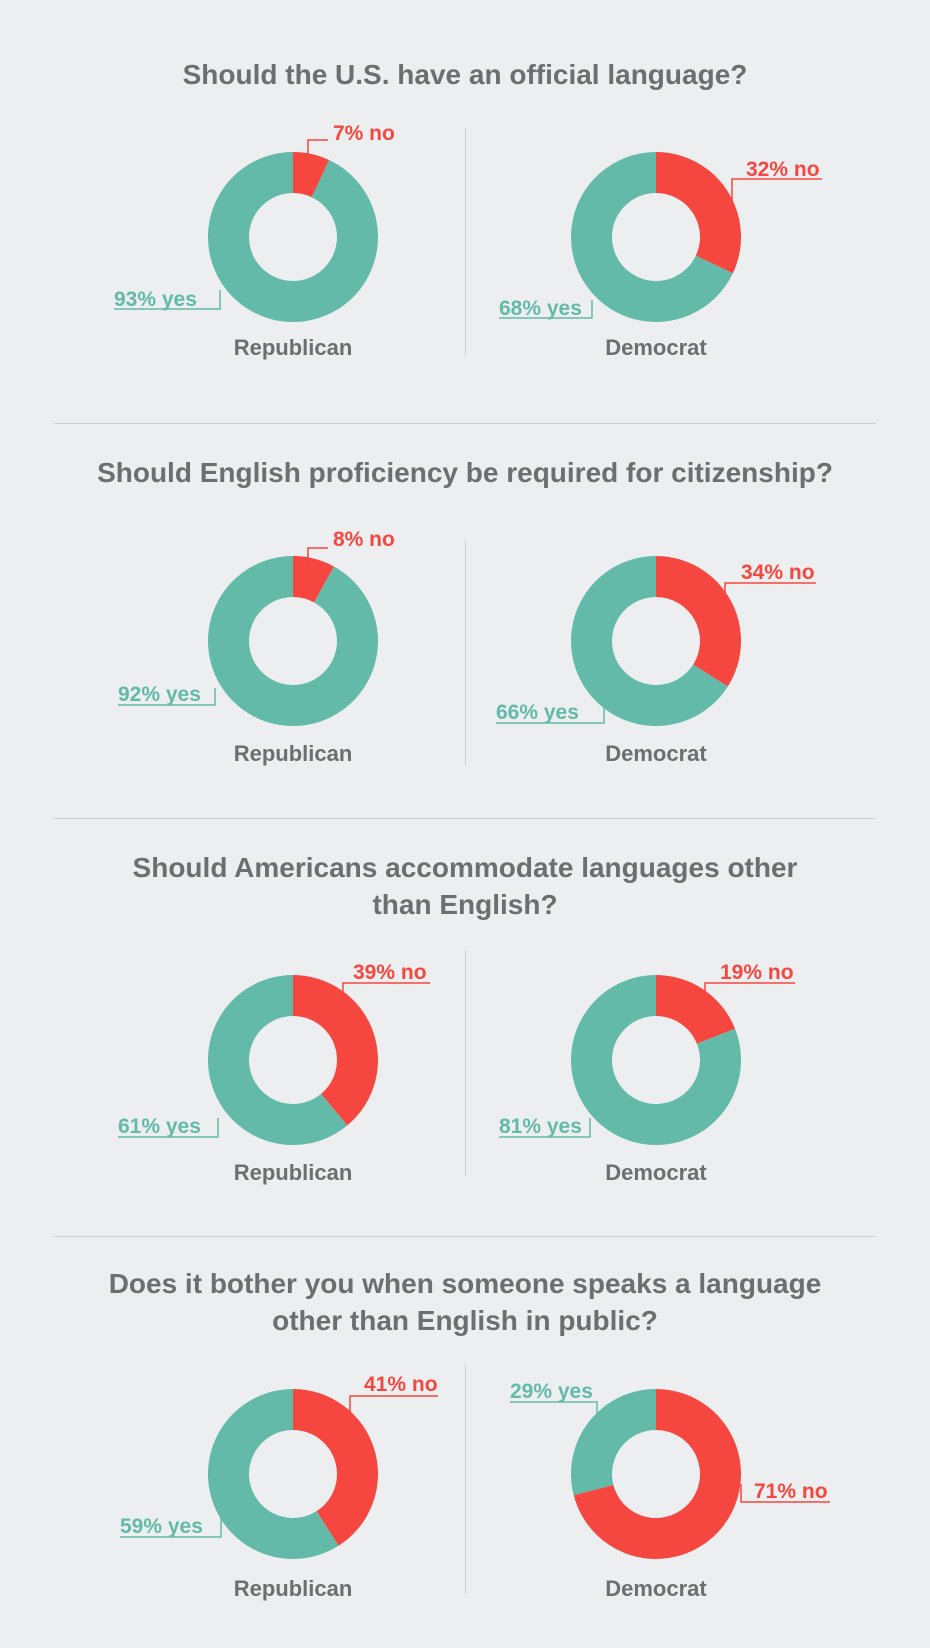 Image resolution: width=930 pixels, height=1648 pixels. What do you see at coordinates (155, 299) in the screenshot?
I see `data-label-yes: 93% yes` at bounding box center [155, 299].